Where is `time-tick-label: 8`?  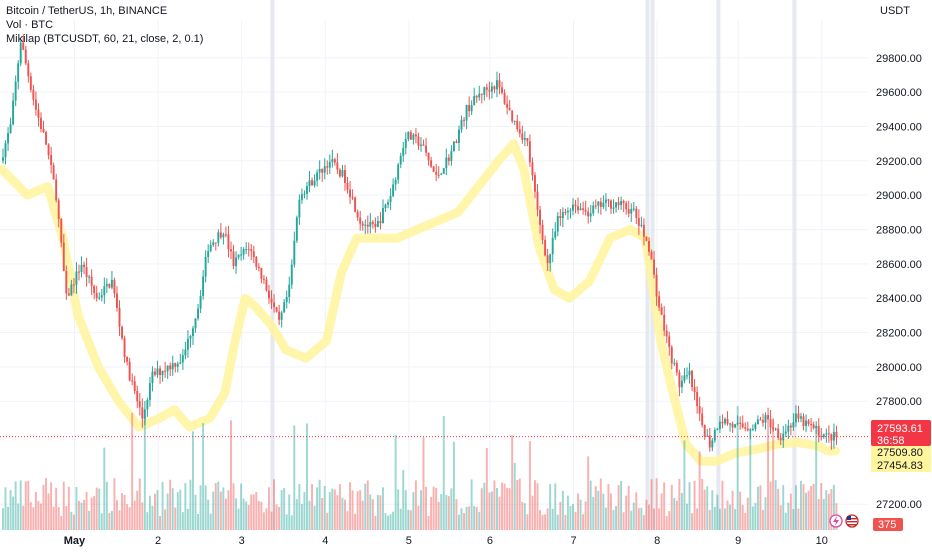
time-tick-label: 8 is located at coordinates (657, 541).